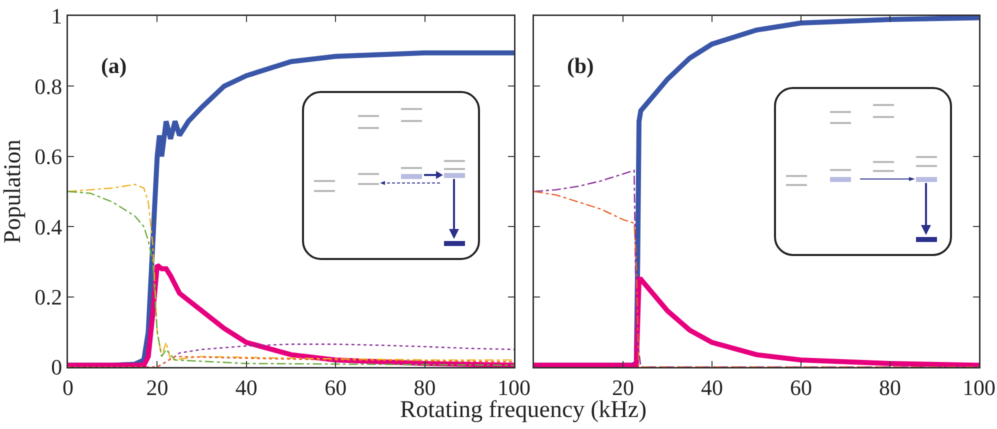 This screenshot has width=997, height=429. Describe the element at coordinates (56, 16) in the screenshot. I see `y-tick-label: 1` at that location.